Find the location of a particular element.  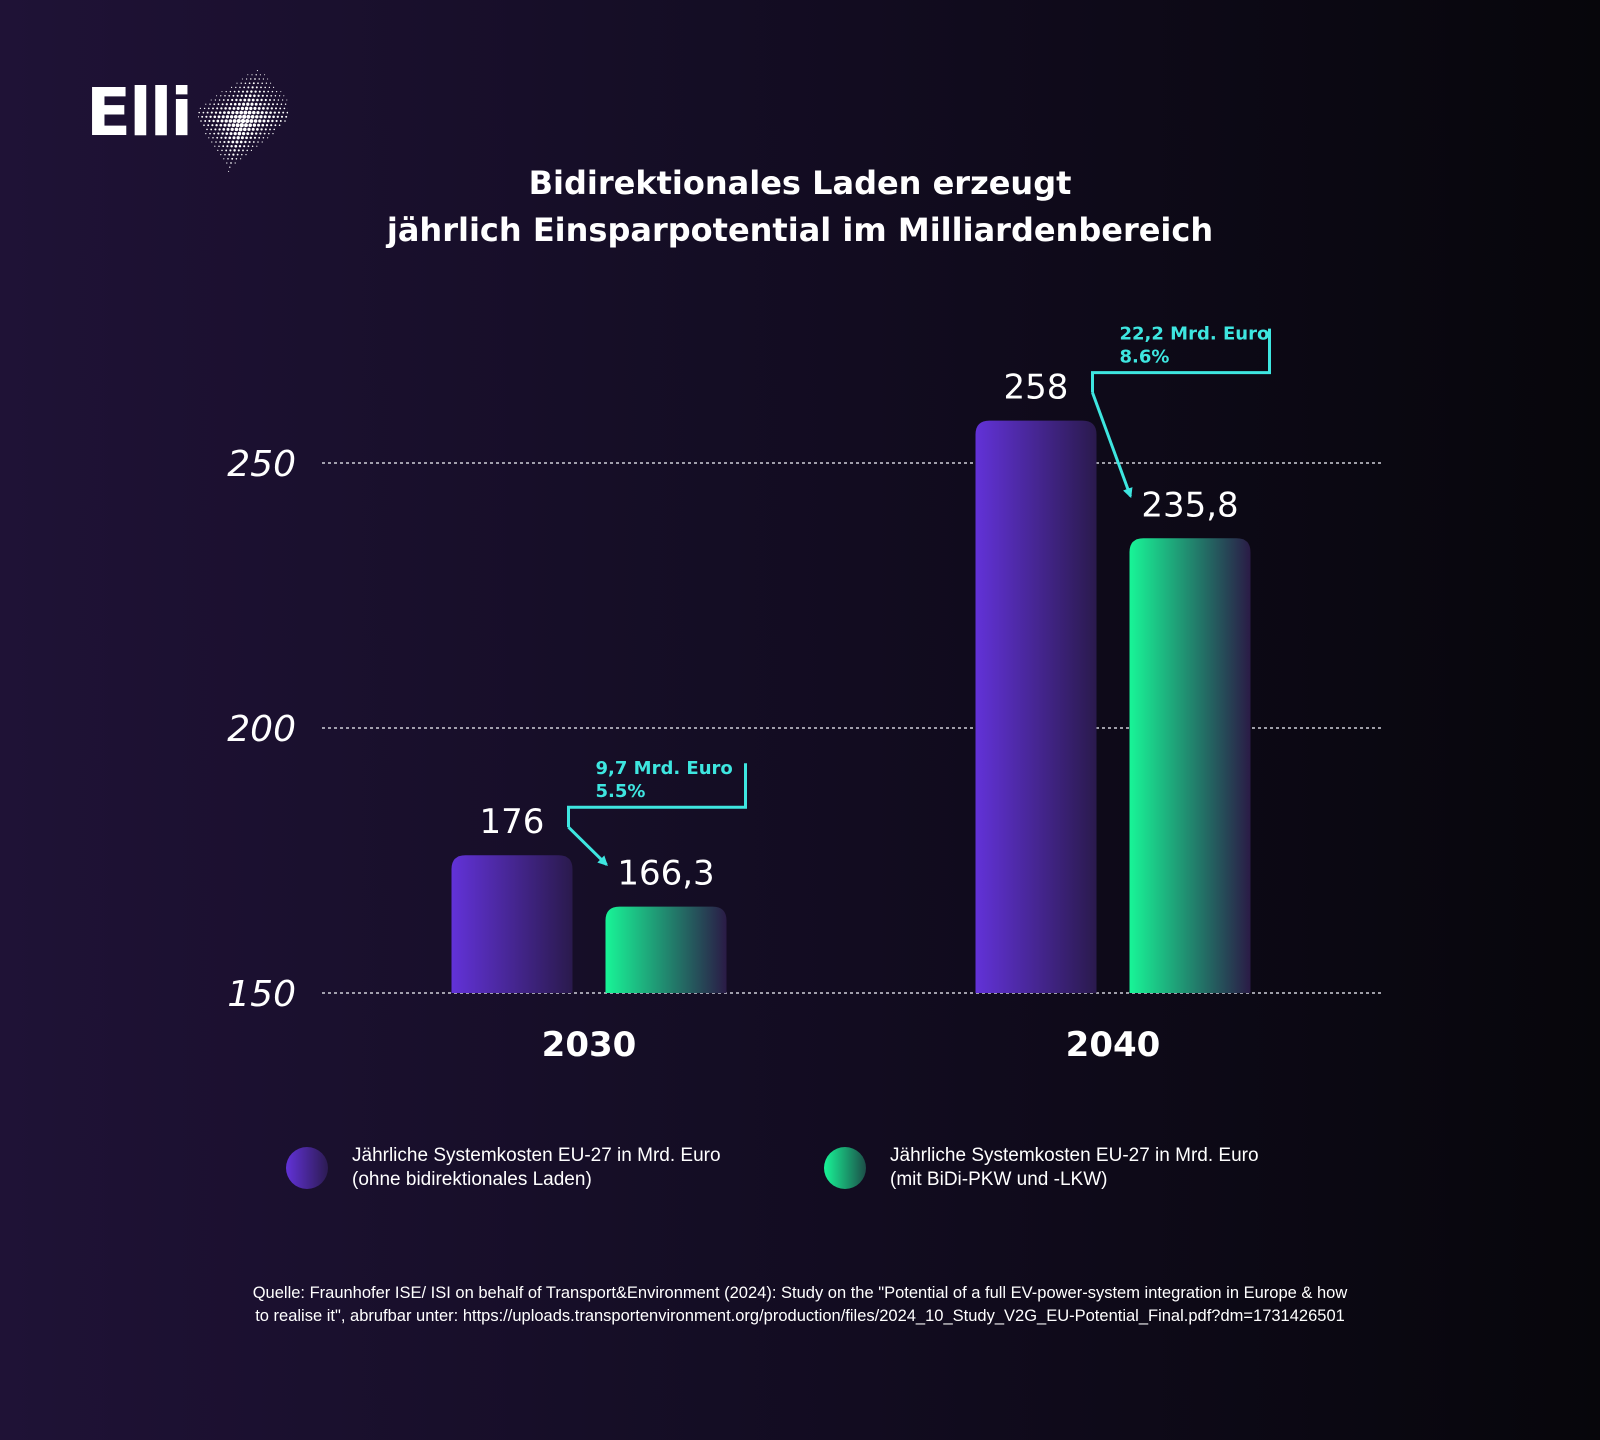

y-tick-label: 250 is located at coordinates (261, 464).